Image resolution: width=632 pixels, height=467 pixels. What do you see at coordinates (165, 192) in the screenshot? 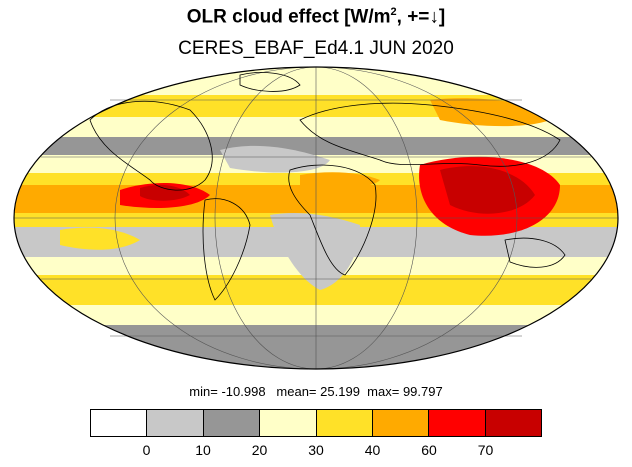
I see `patch-central-america-core` at bounding box center [165, 192].